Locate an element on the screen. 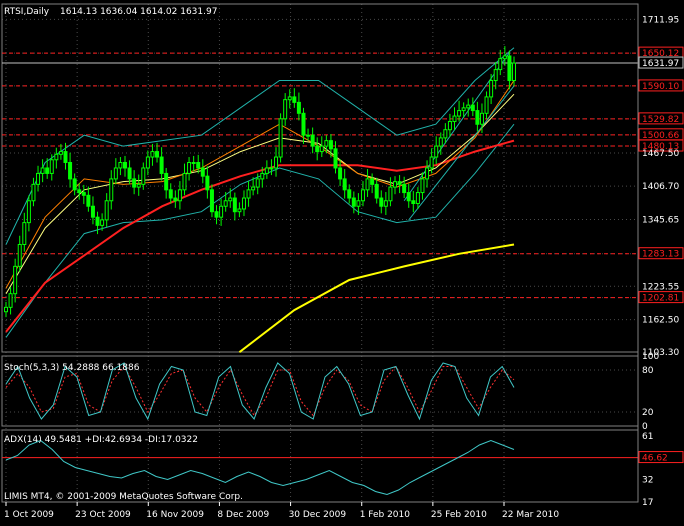  symbol-label: RTSI,Daily is located at coordinates (27, 12).